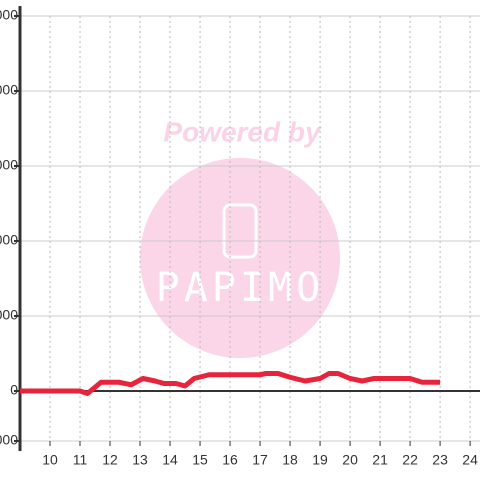 The height and width of the screenshot is (480, 480). What do you see at coordinates (9, 90) in the screenshot?
I see `y-tick-label: 120,000` at bounding box center [9, 90].